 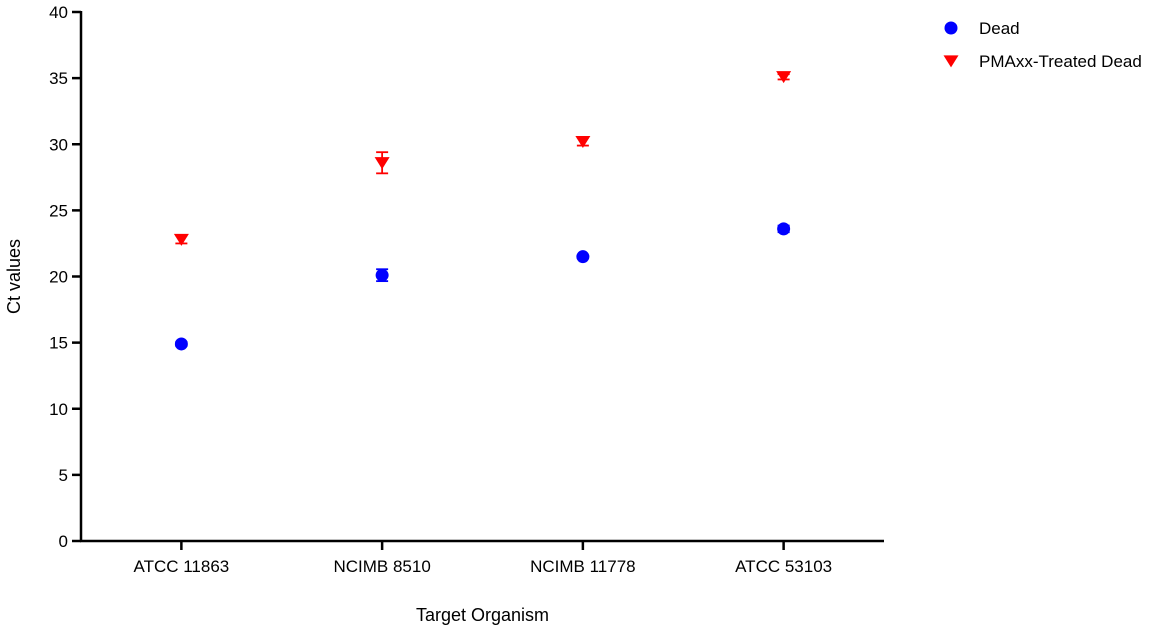 I want to click on y-tick-label: 0, so click(x=63, y=541).